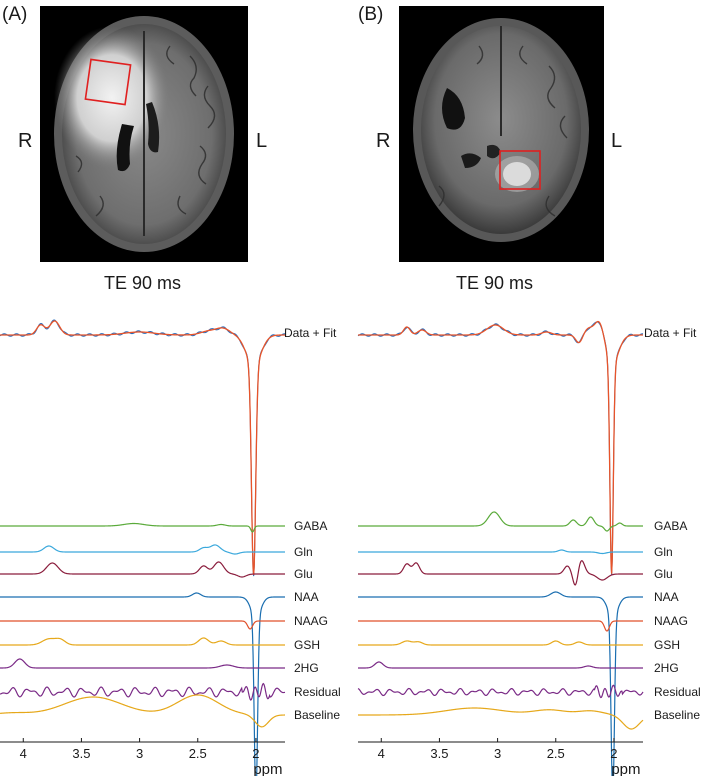  What do you see at coordinates (25, 141) in the screenshot?
I see `panel-a-right-hemisphere-label: R` at bounding box center [25, 141].